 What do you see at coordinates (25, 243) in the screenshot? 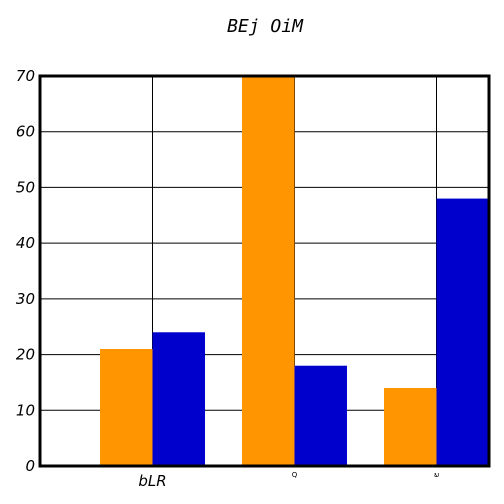
I see `y-tick-label: 40` at bounding box center [25, 243].